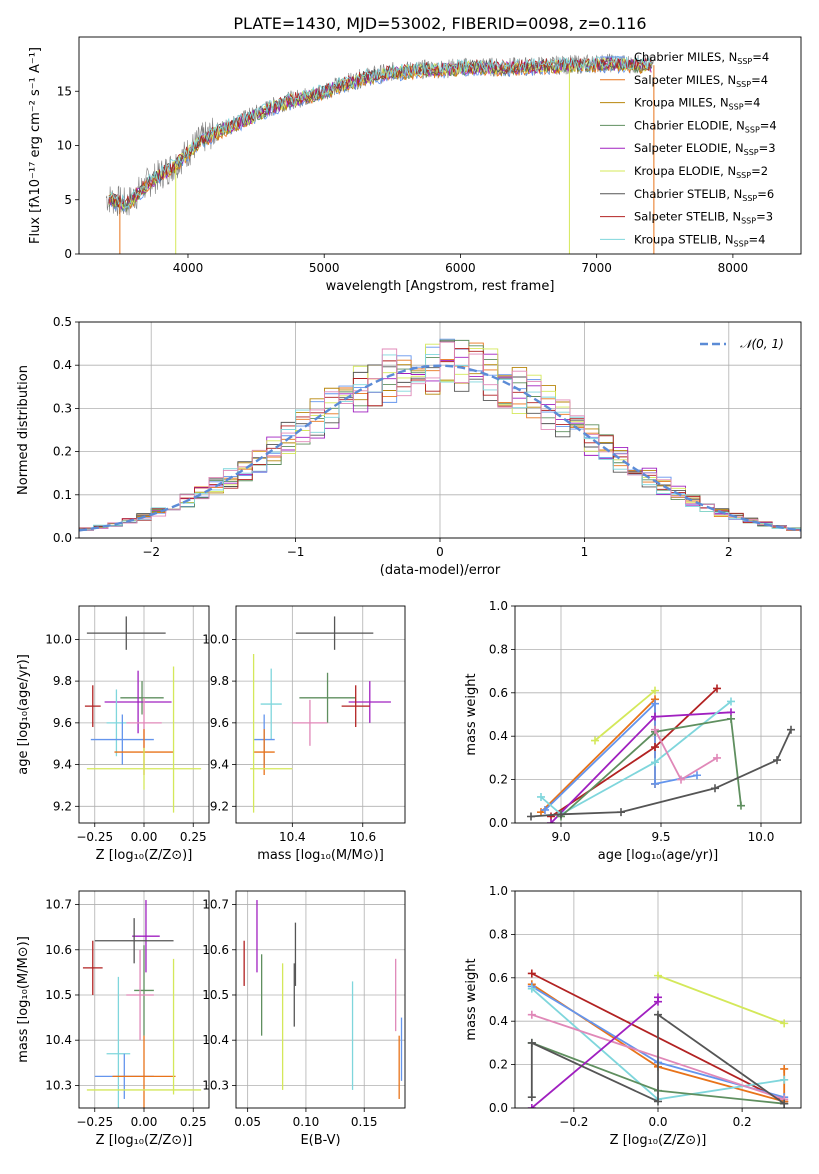 Image resolution: width=819 pixels, height=1174 pixels. What do you see at coordinates (58, 1085) in the screenshot?
I see `y-tick-label: 10.3` at bounding box center [58, 1085].